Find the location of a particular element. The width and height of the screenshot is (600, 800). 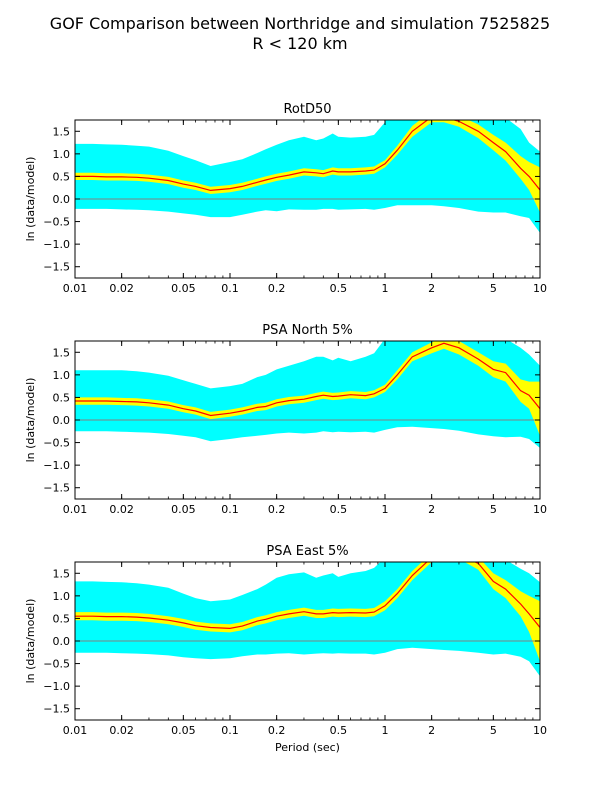

figure-title-line2: R < 120 km is located at coordinates (300, 43).